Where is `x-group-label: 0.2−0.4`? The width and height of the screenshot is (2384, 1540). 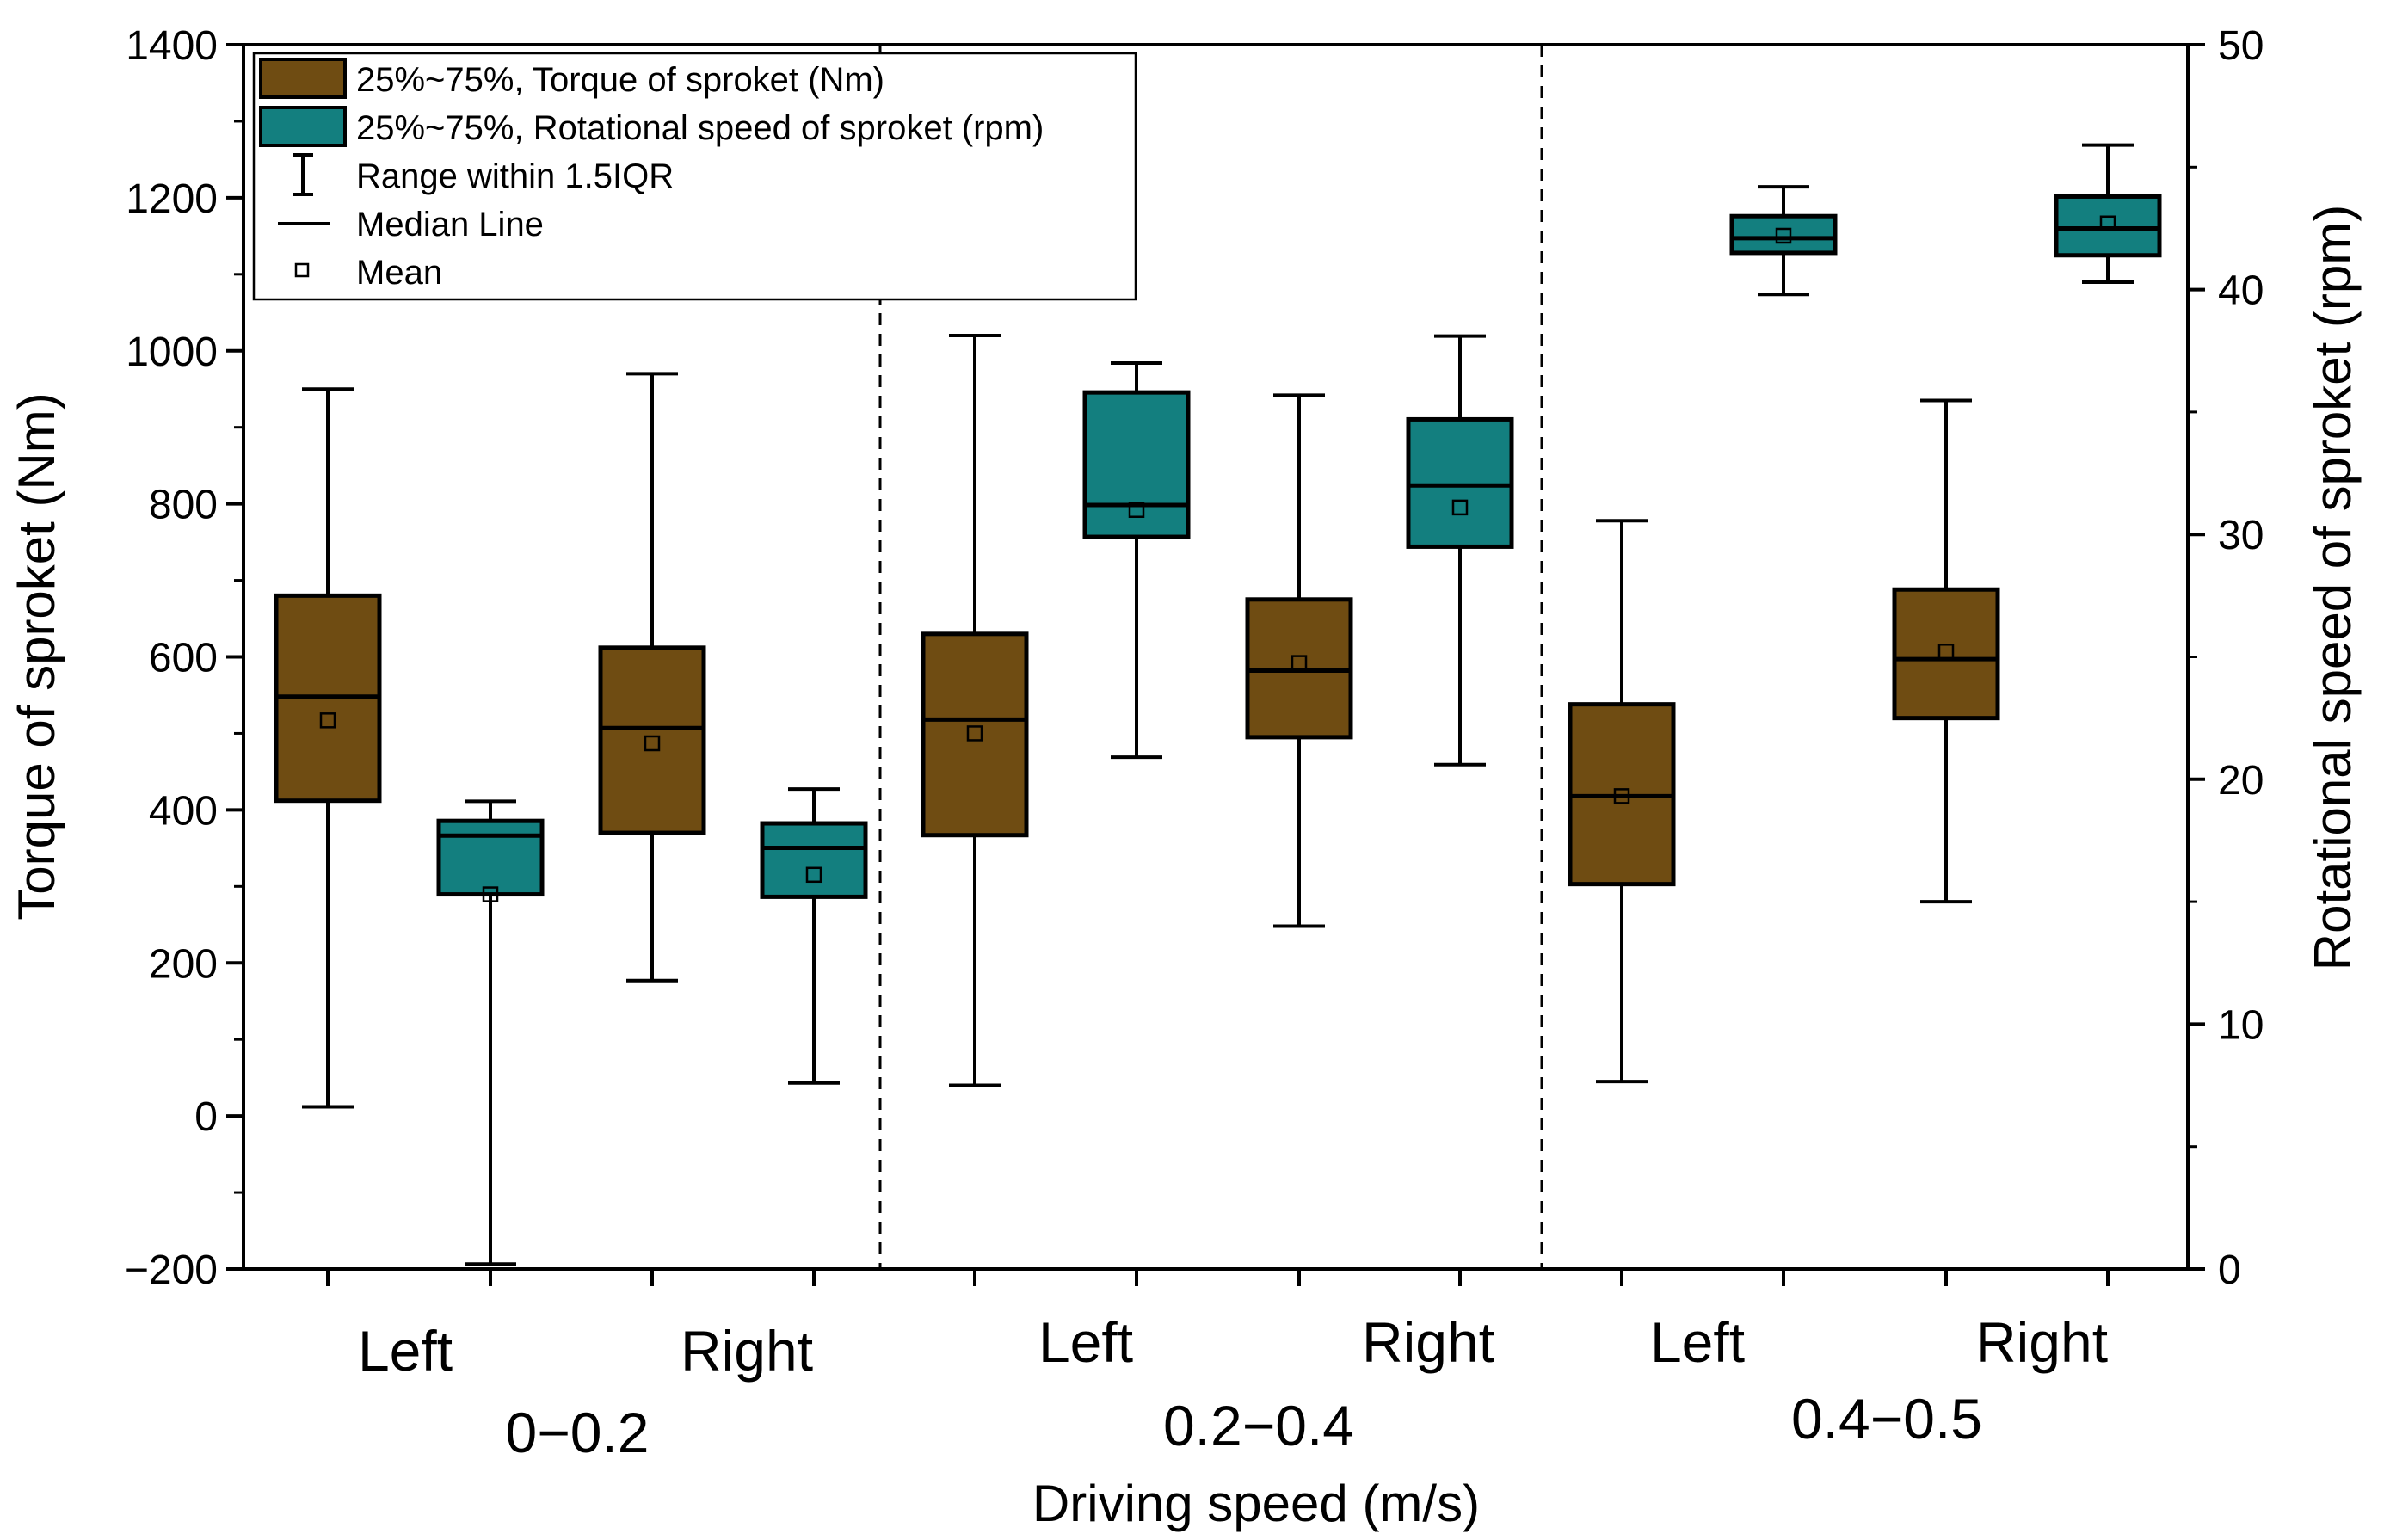
x-group-label: 0.2−0.4 is located at coordinates (1258, 1426).